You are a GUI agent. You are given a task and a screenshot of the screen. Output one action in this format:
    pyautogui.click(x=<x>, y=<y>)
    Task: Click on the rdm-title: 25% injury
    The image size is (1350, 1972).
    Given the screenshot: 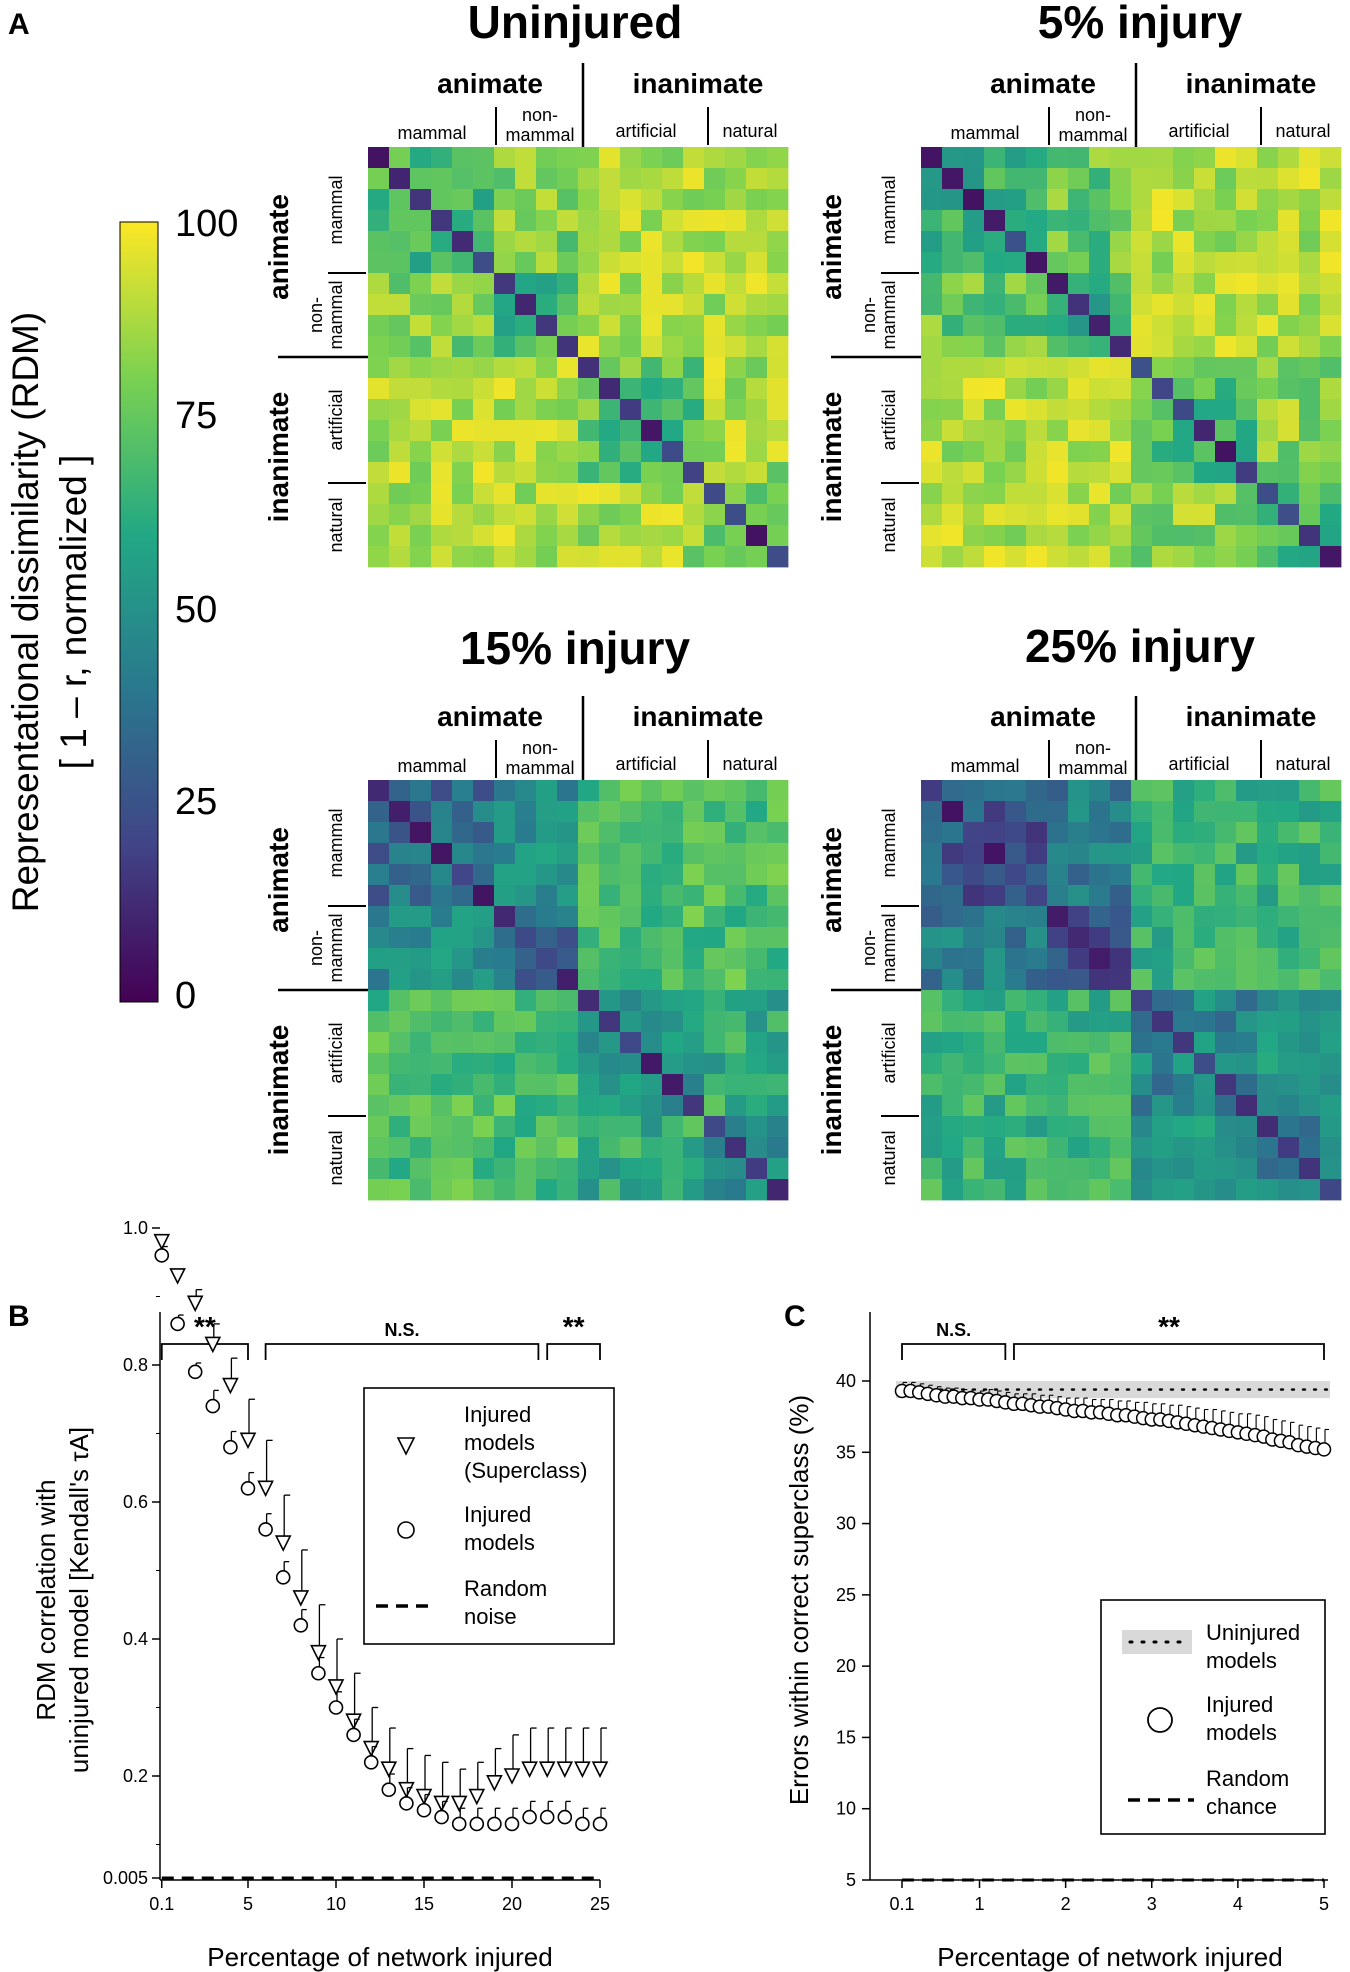 What is the action you would take?
    pyautogui.click(x=1140, y=646)
    